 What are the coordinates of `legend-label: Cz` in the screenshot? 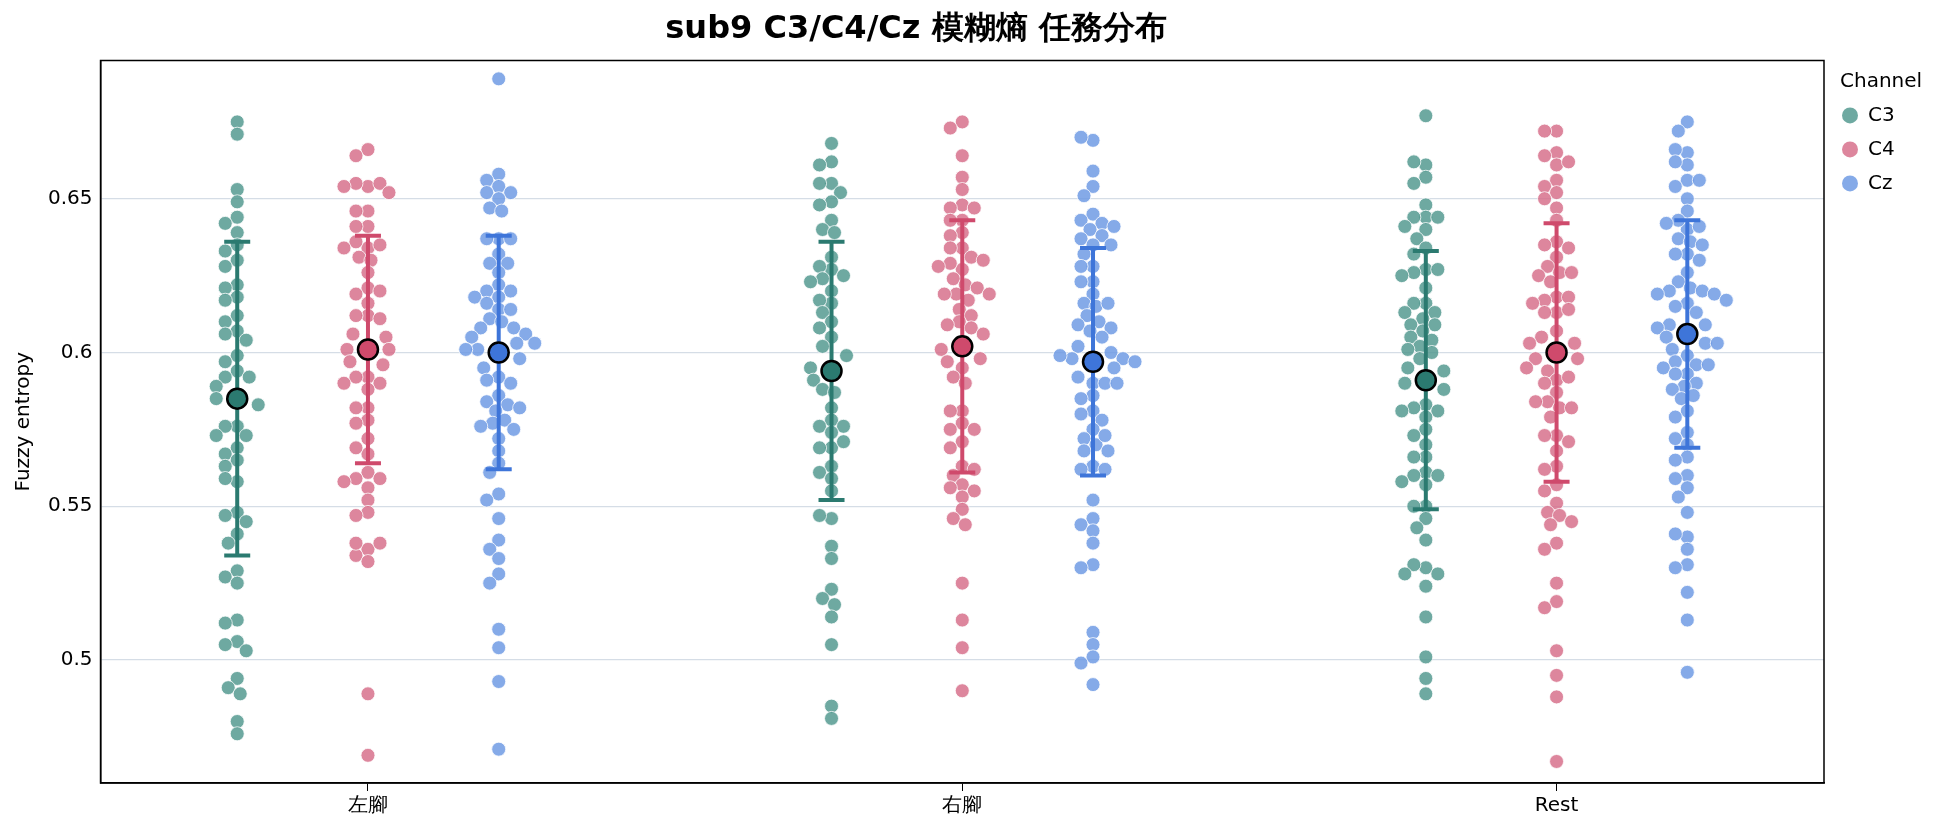 It's located at (1880, 181).